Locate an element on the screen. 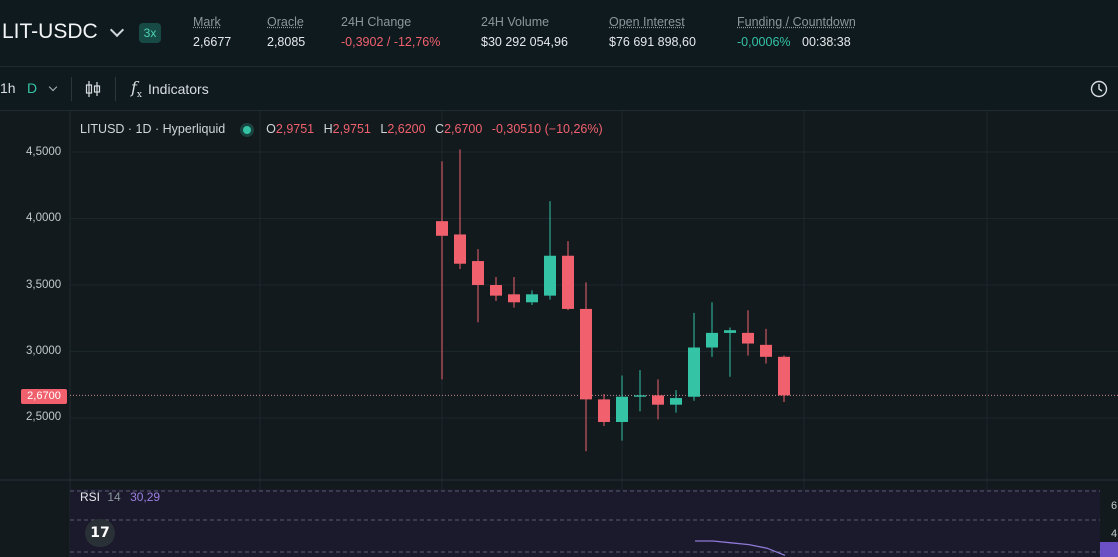 The width and height of the screenshot is (1118, 557). ohlc-low-value: 2,6200 is located at coordinates (406, 129).